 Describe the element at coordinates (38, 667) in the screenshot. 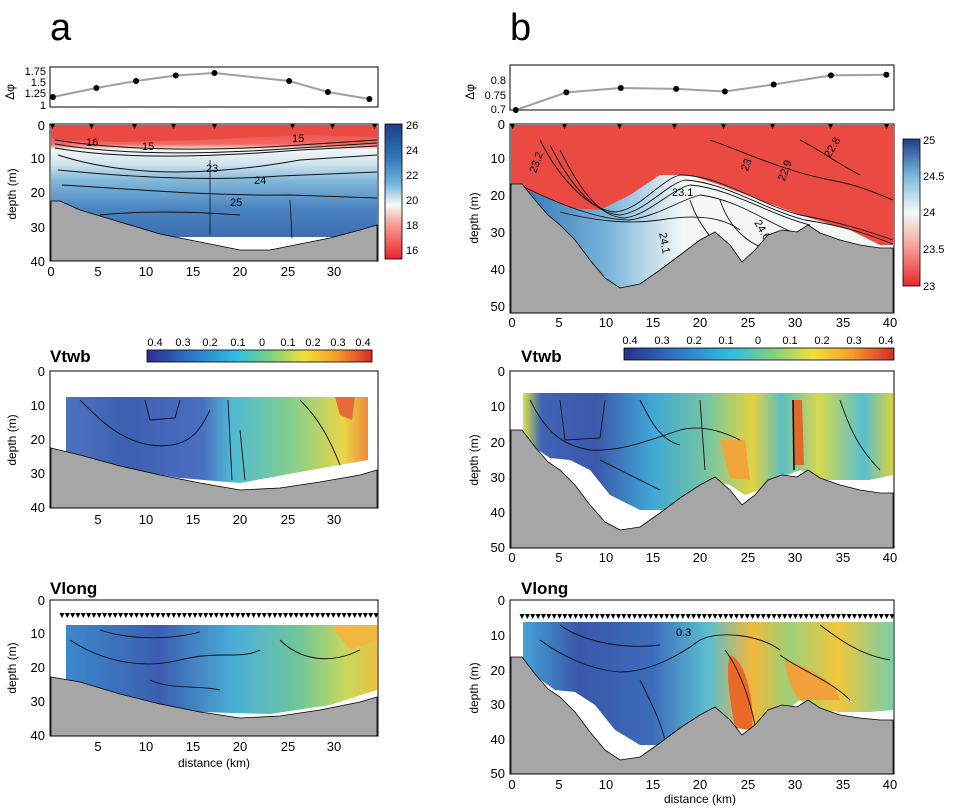

I see `a-vlong-ytick: 20` at that location.